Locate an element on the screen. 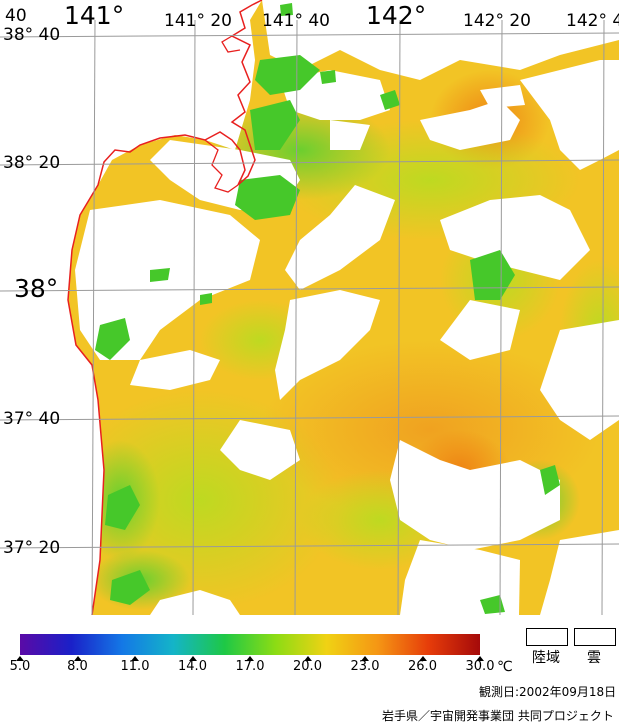 This screenshot has height=725, width=619. land-legend-label: 陸域 is located at coordinates (546, 658).